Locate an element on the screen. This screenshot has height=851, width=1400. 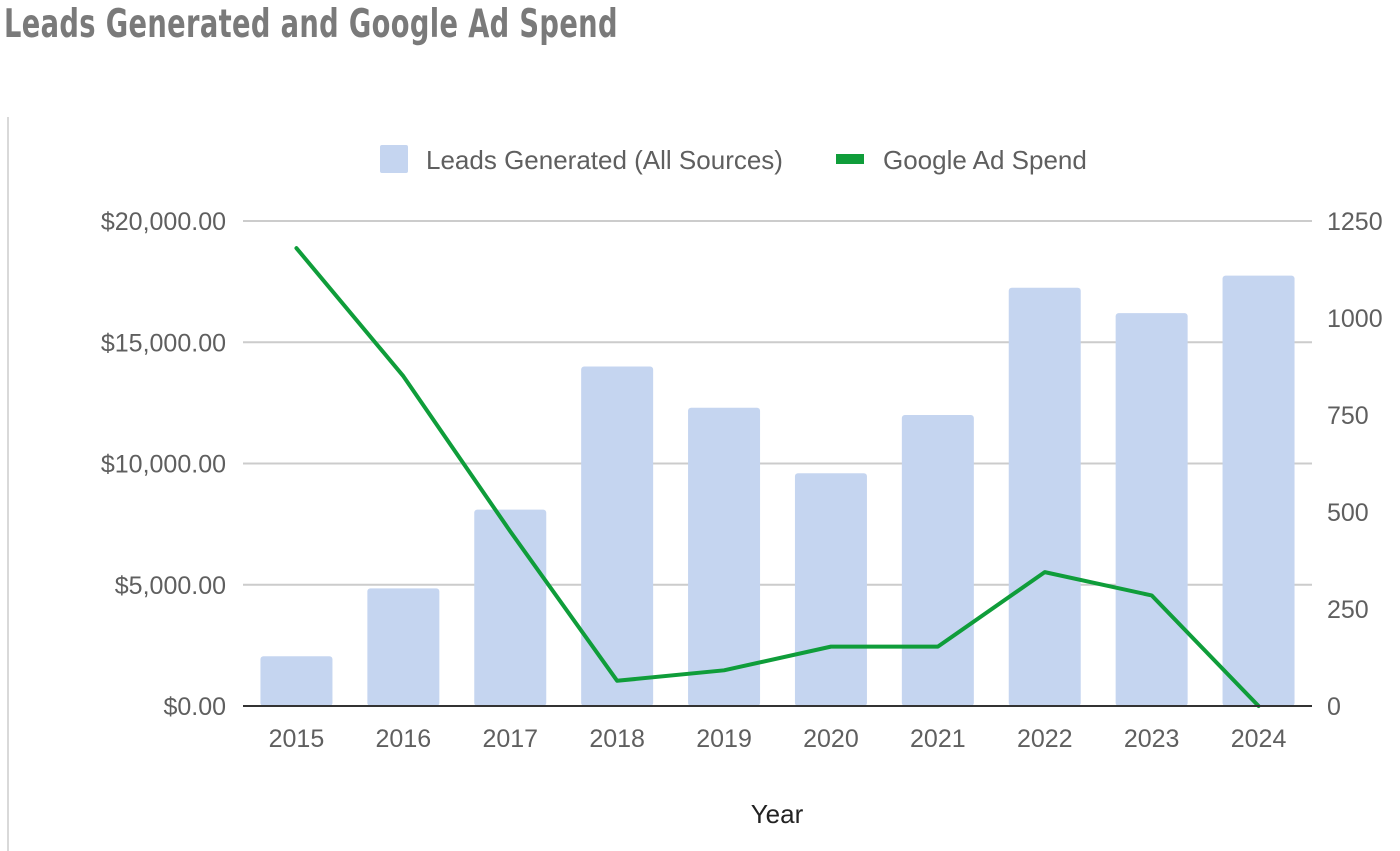
left-tick-label: $0.00 is located at coordinates (194, 707).